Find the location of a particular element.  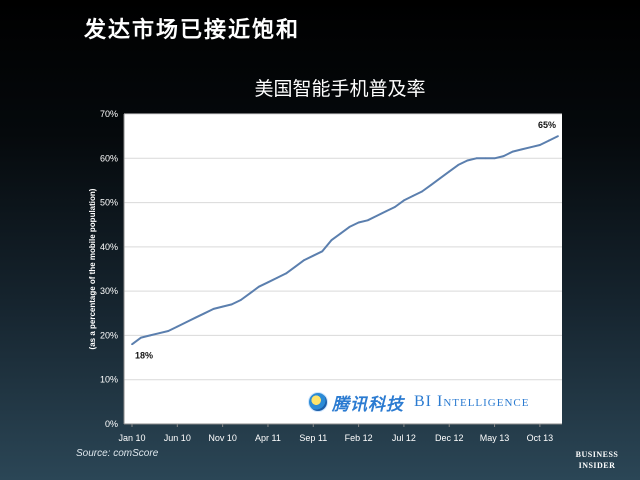

y-tick-label: 50% is located at coordinates (109, 203).